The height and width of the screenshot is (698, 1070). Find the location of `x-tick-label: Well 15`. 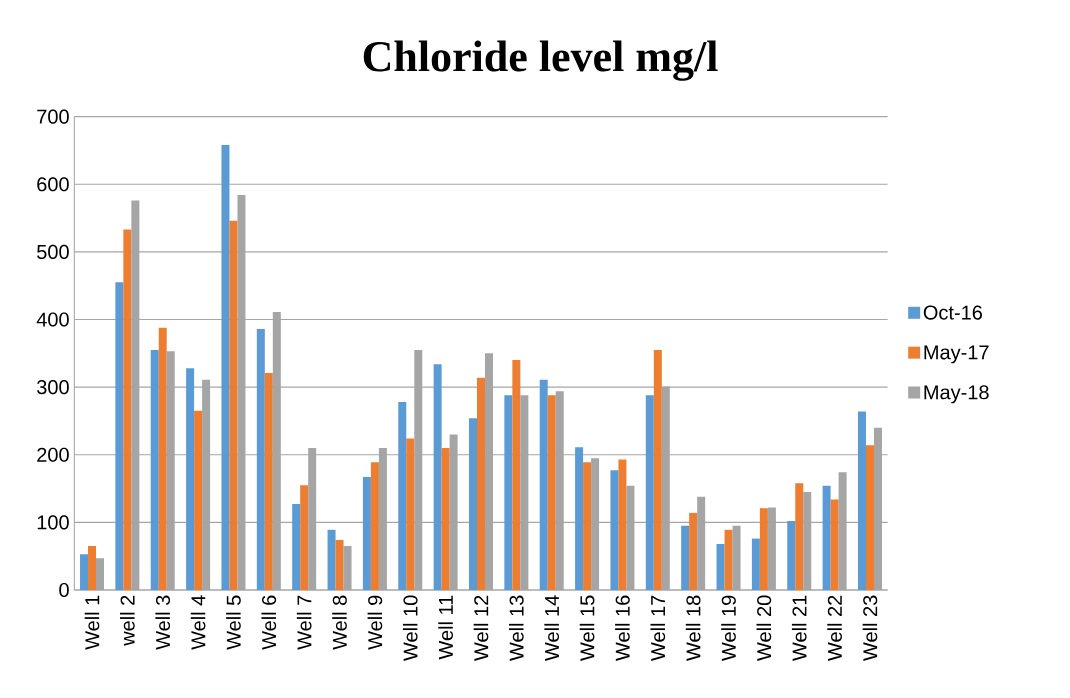

x-tick-label: Well 15 is located at coordinates (587, 628).